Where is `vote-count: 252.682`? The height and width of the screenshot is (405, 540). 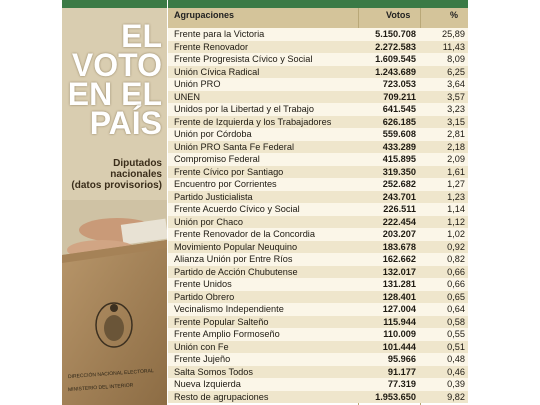 vote-count: 252.682 is located at coordinates (399, 184).